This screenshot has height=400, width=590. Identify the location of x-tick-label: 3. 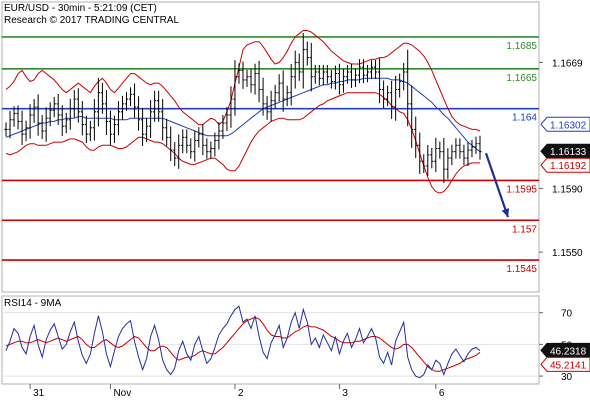
(345, 393).